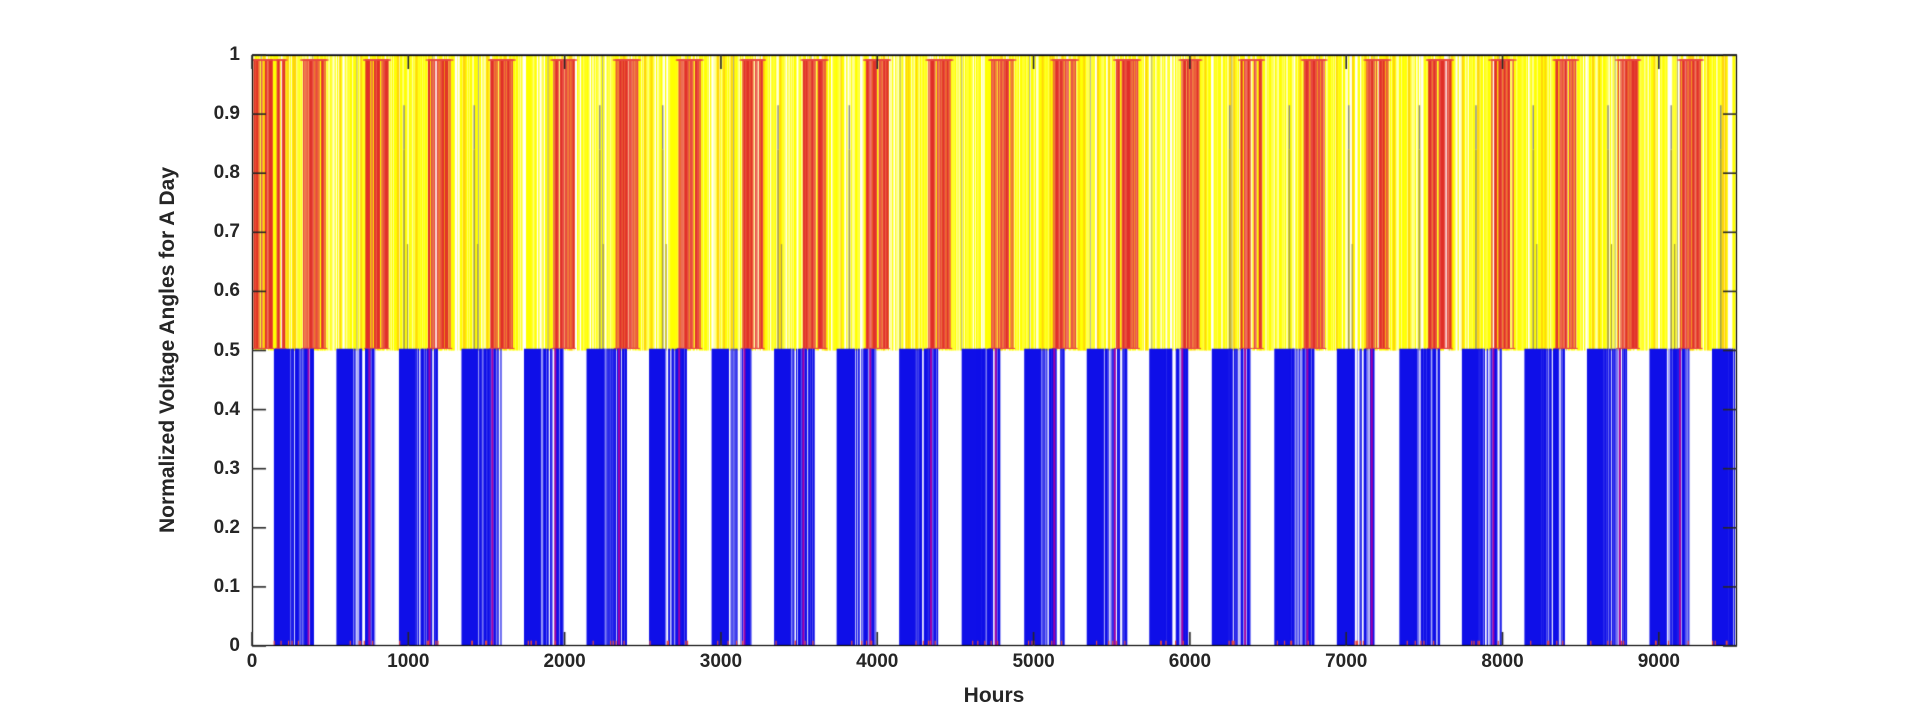  What do you see at coordinates (226, 527) in the screenshot?
I see `y-tick-label: 0.2` at bounding box center [226, 527].